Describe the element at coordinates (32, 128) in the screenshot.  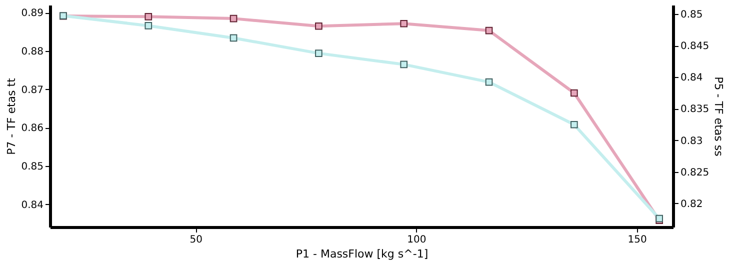
I see `y-tick-label: 0.86` at that location.